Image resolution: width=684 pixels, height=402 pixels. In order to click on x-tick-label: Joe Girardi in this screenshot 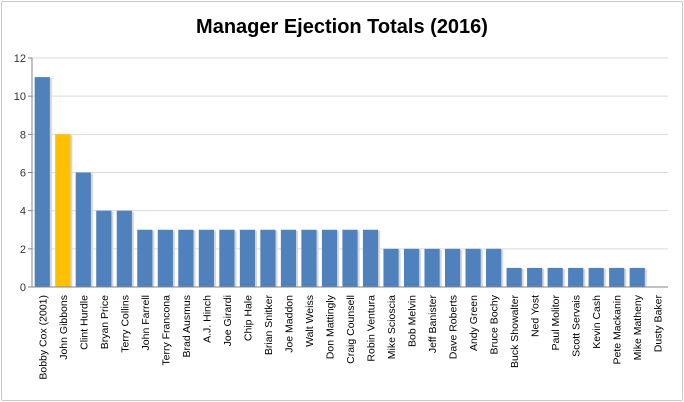, I will do `click(228, 320)`.